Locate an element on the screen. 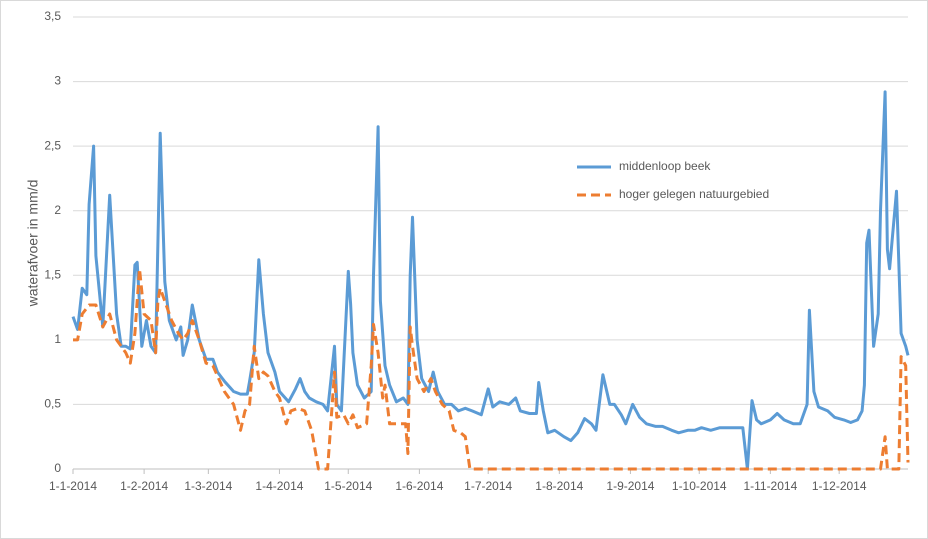 This screenshot has width=928, height=539. y-tick-label: 1,5 is located at coordinates (52, 274).